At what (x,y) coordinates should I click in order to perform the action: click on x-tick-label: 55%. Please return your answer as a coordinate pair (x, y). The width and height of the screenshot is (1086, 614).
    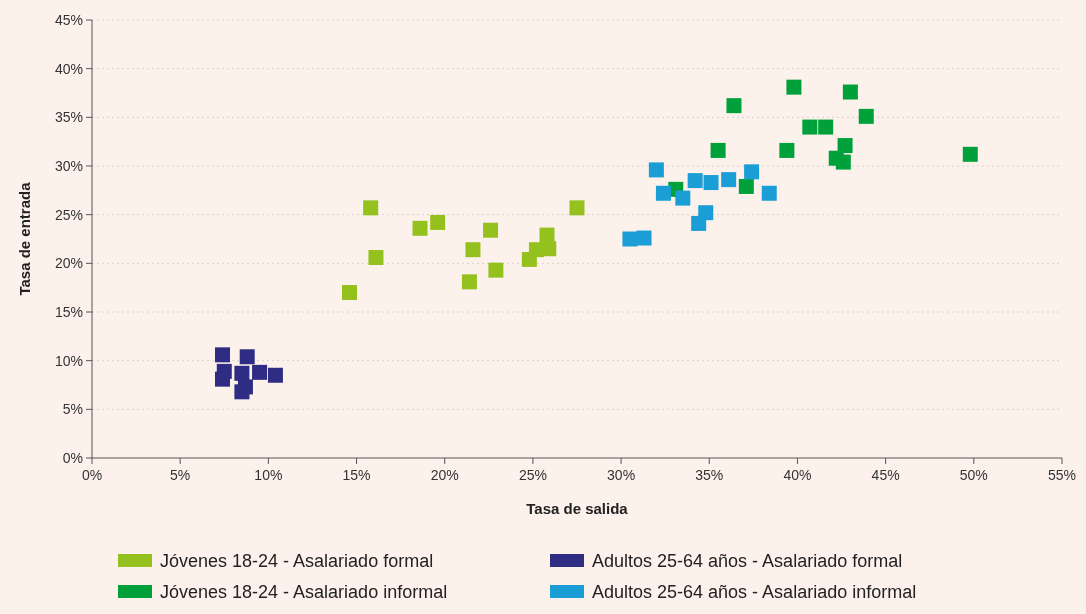
    Looking at the image, I should click on (1062, 475).